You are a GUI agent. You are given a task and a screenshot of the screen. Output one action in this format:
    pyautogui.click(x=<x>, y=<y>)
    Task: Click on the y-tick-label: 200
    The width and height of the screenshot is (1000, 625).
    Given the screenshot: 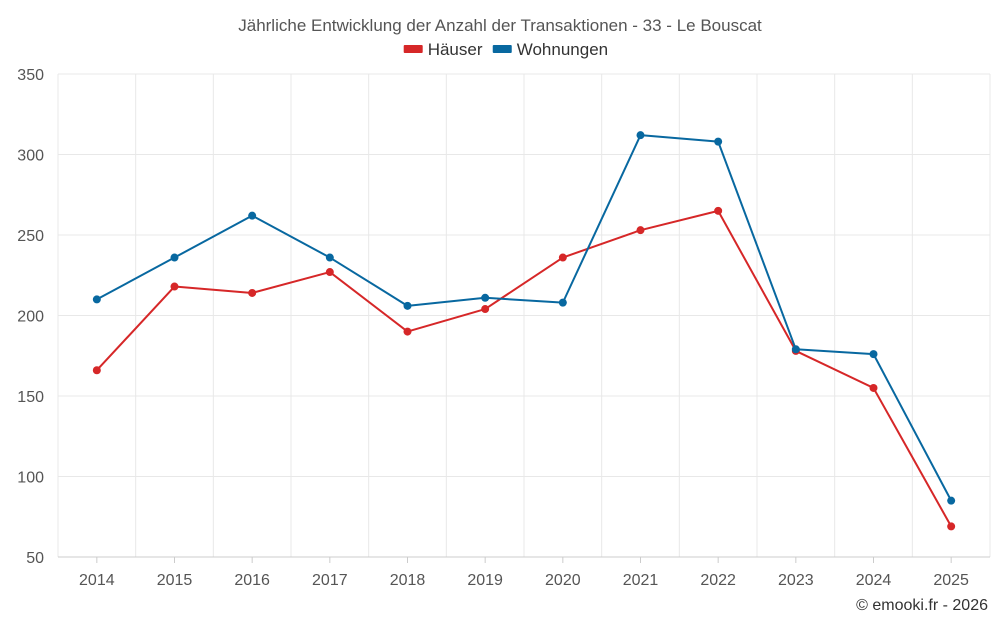 What is the action you would take?
    pyautogui.click(x=30, y=317)
    